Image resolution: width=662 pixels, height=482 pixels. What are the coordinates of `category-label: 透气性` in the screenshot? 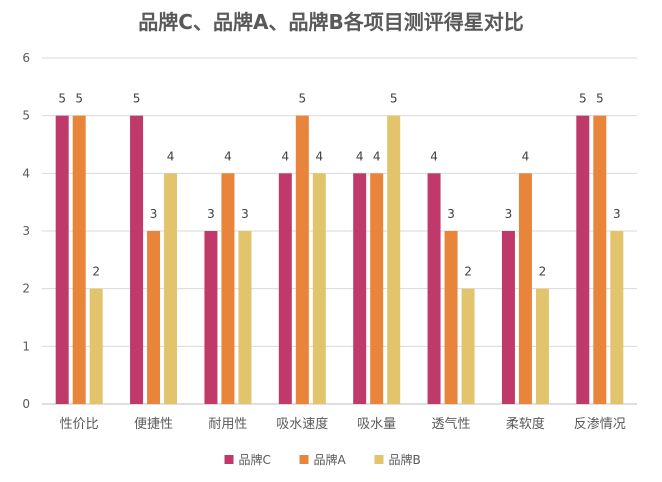 It's located at (451, 424).